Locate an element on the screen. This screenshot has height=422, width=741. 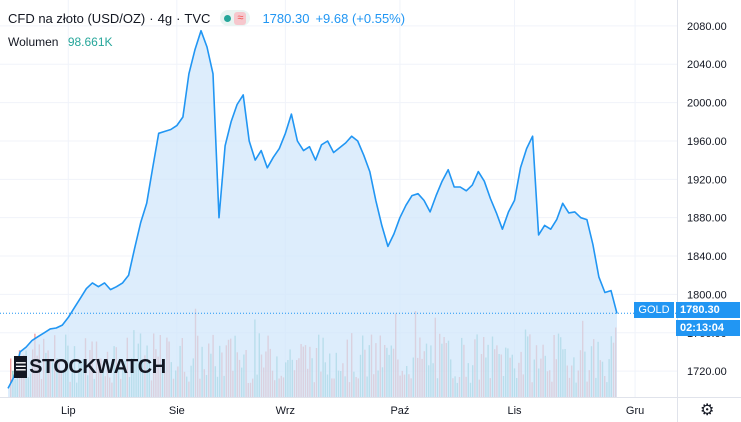
y-tick-label: 2040.00 is located at coordinates (707, 65).